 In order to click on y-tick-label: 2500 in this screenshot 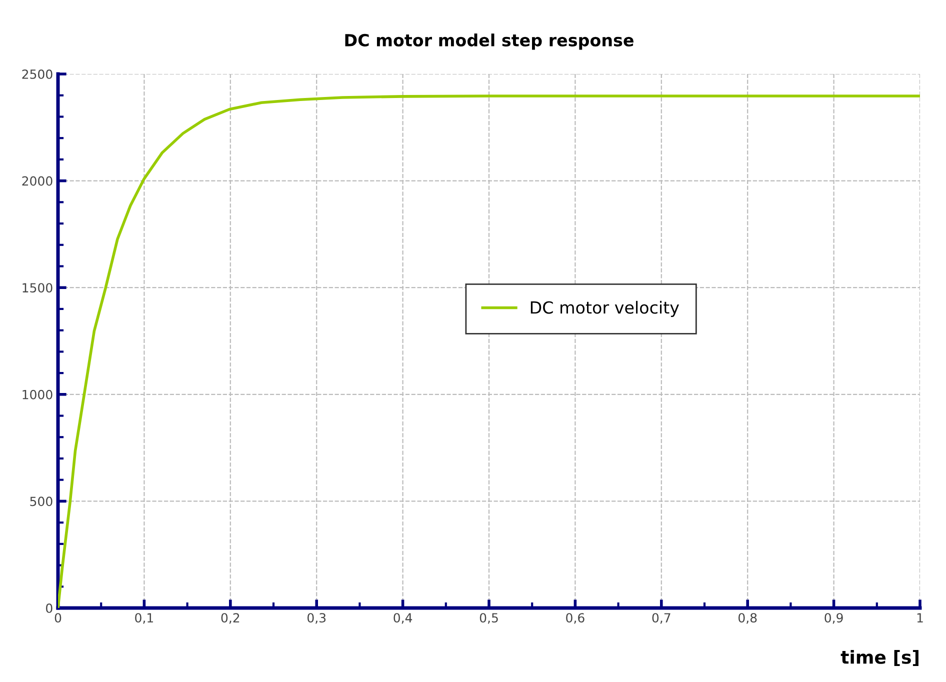, I will do `click(37, 74)`.